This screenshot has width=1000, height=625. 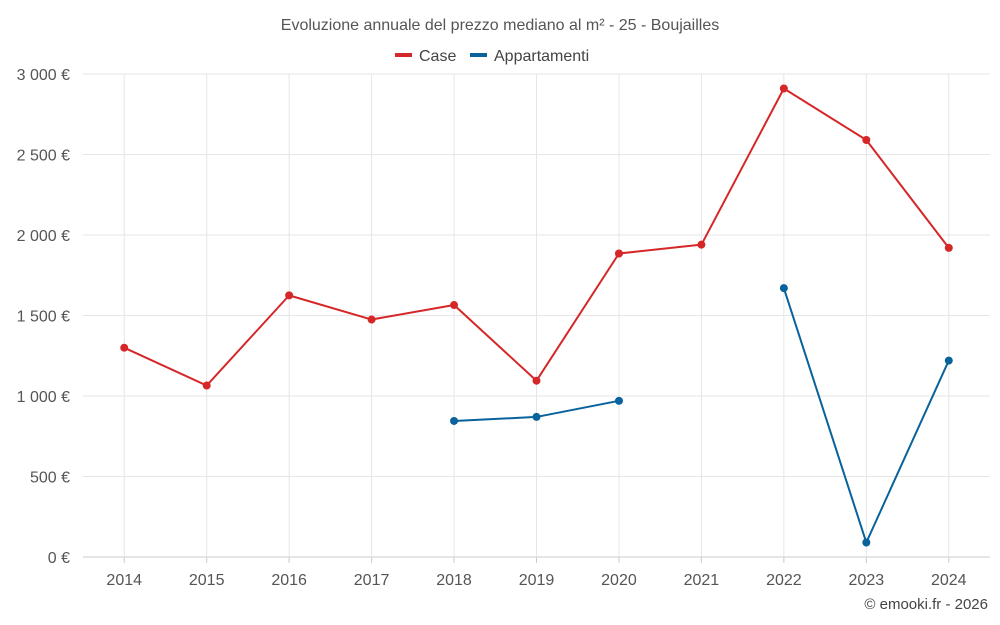 I want to click on y-tick-label: 2 000 €, so click(x=43, y=236).